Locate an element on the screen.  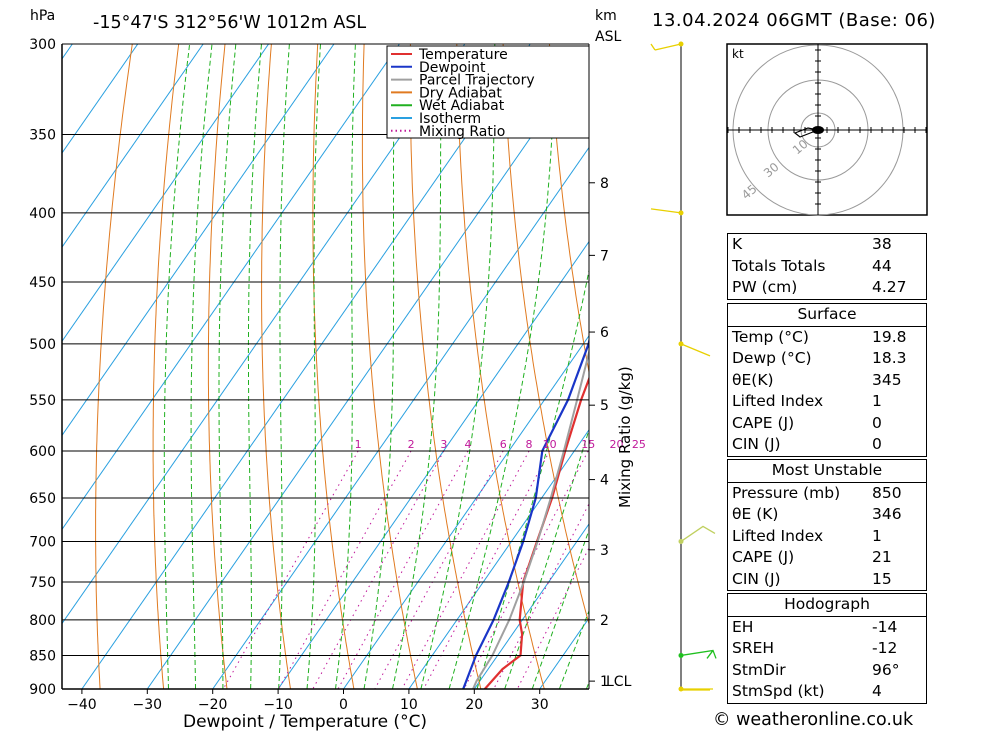
legend-label: Wet Adiabat is located at coordinates (462, 106).